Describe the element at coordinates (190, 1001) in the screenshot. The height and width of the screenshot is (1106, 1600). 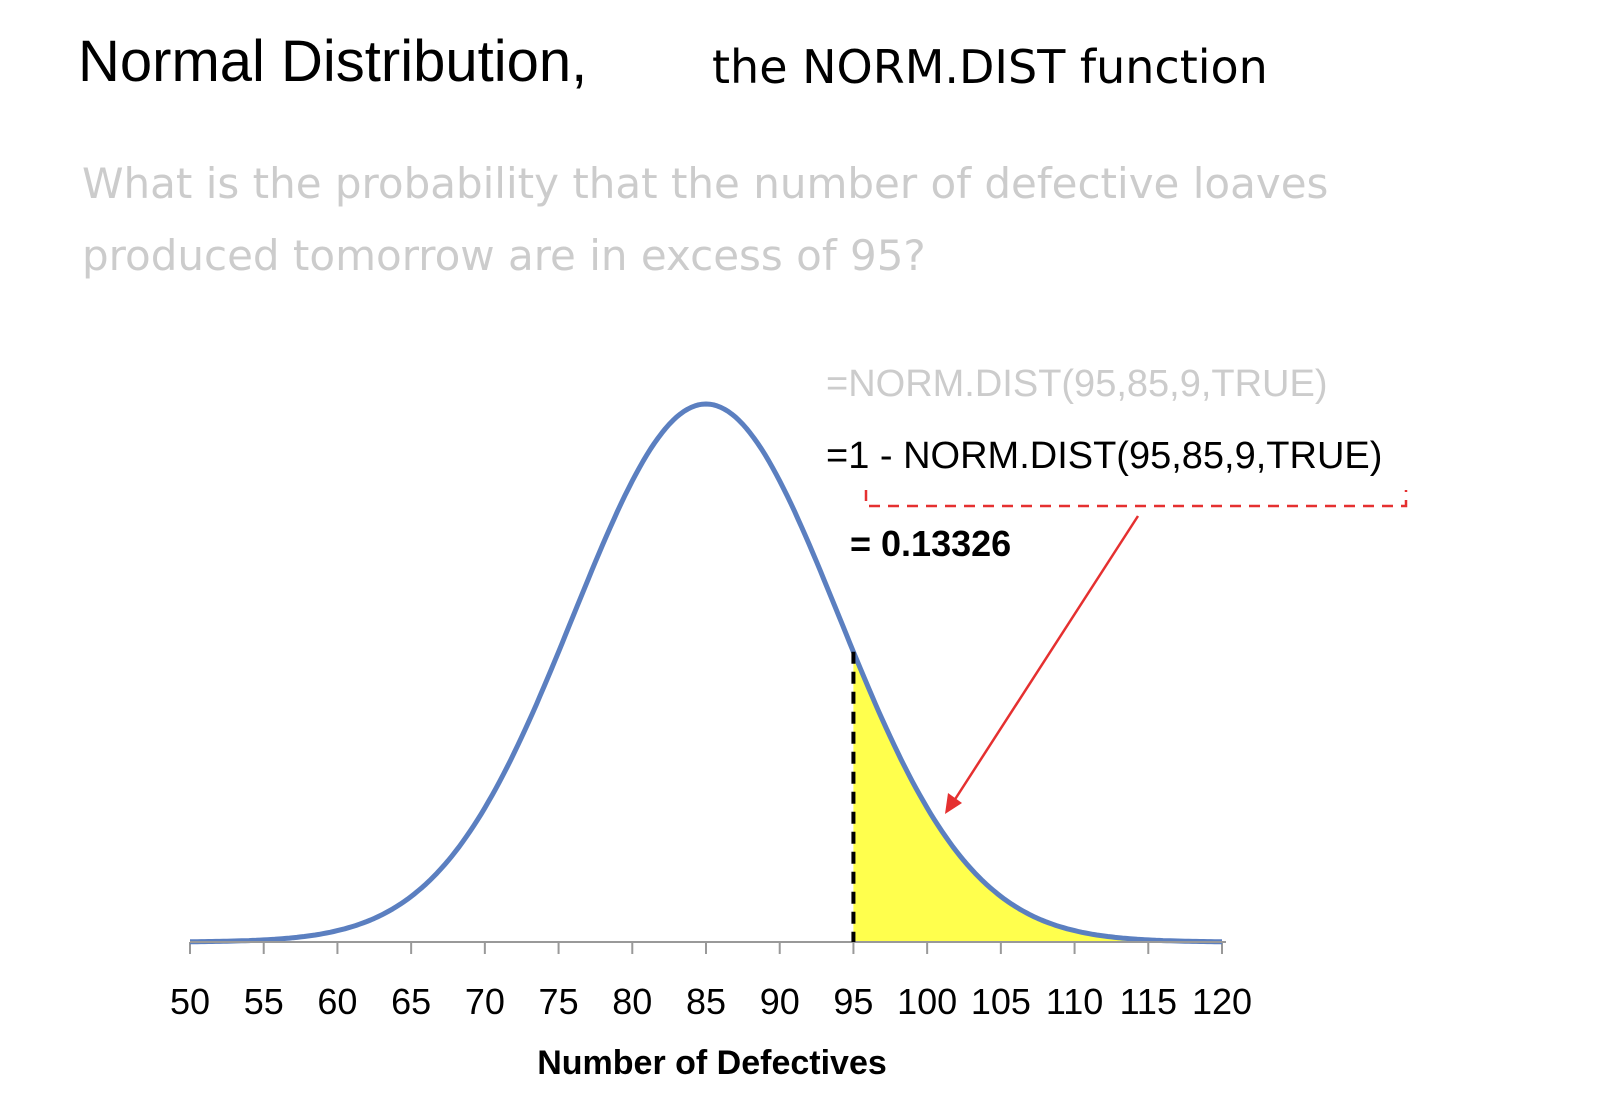
I see `x-tick-label: 50` at that location.